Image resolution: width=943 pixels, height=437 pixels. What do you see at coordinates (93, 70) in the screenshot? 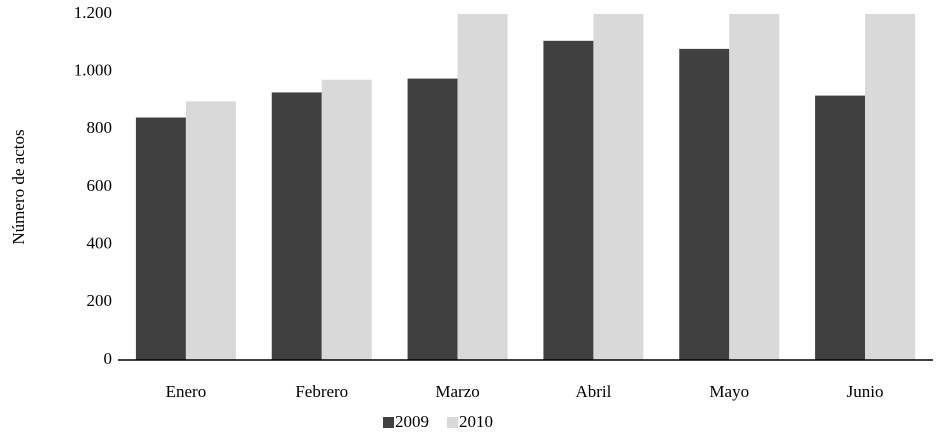
I see `y-tick-label: 1.000` at bounding box center [93, 70].